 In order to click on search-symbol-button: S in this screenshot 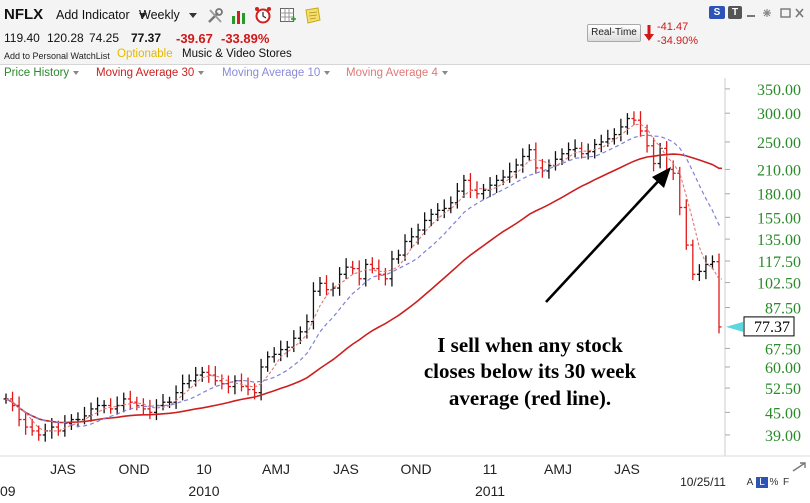, I will do `click(717, 12)`.